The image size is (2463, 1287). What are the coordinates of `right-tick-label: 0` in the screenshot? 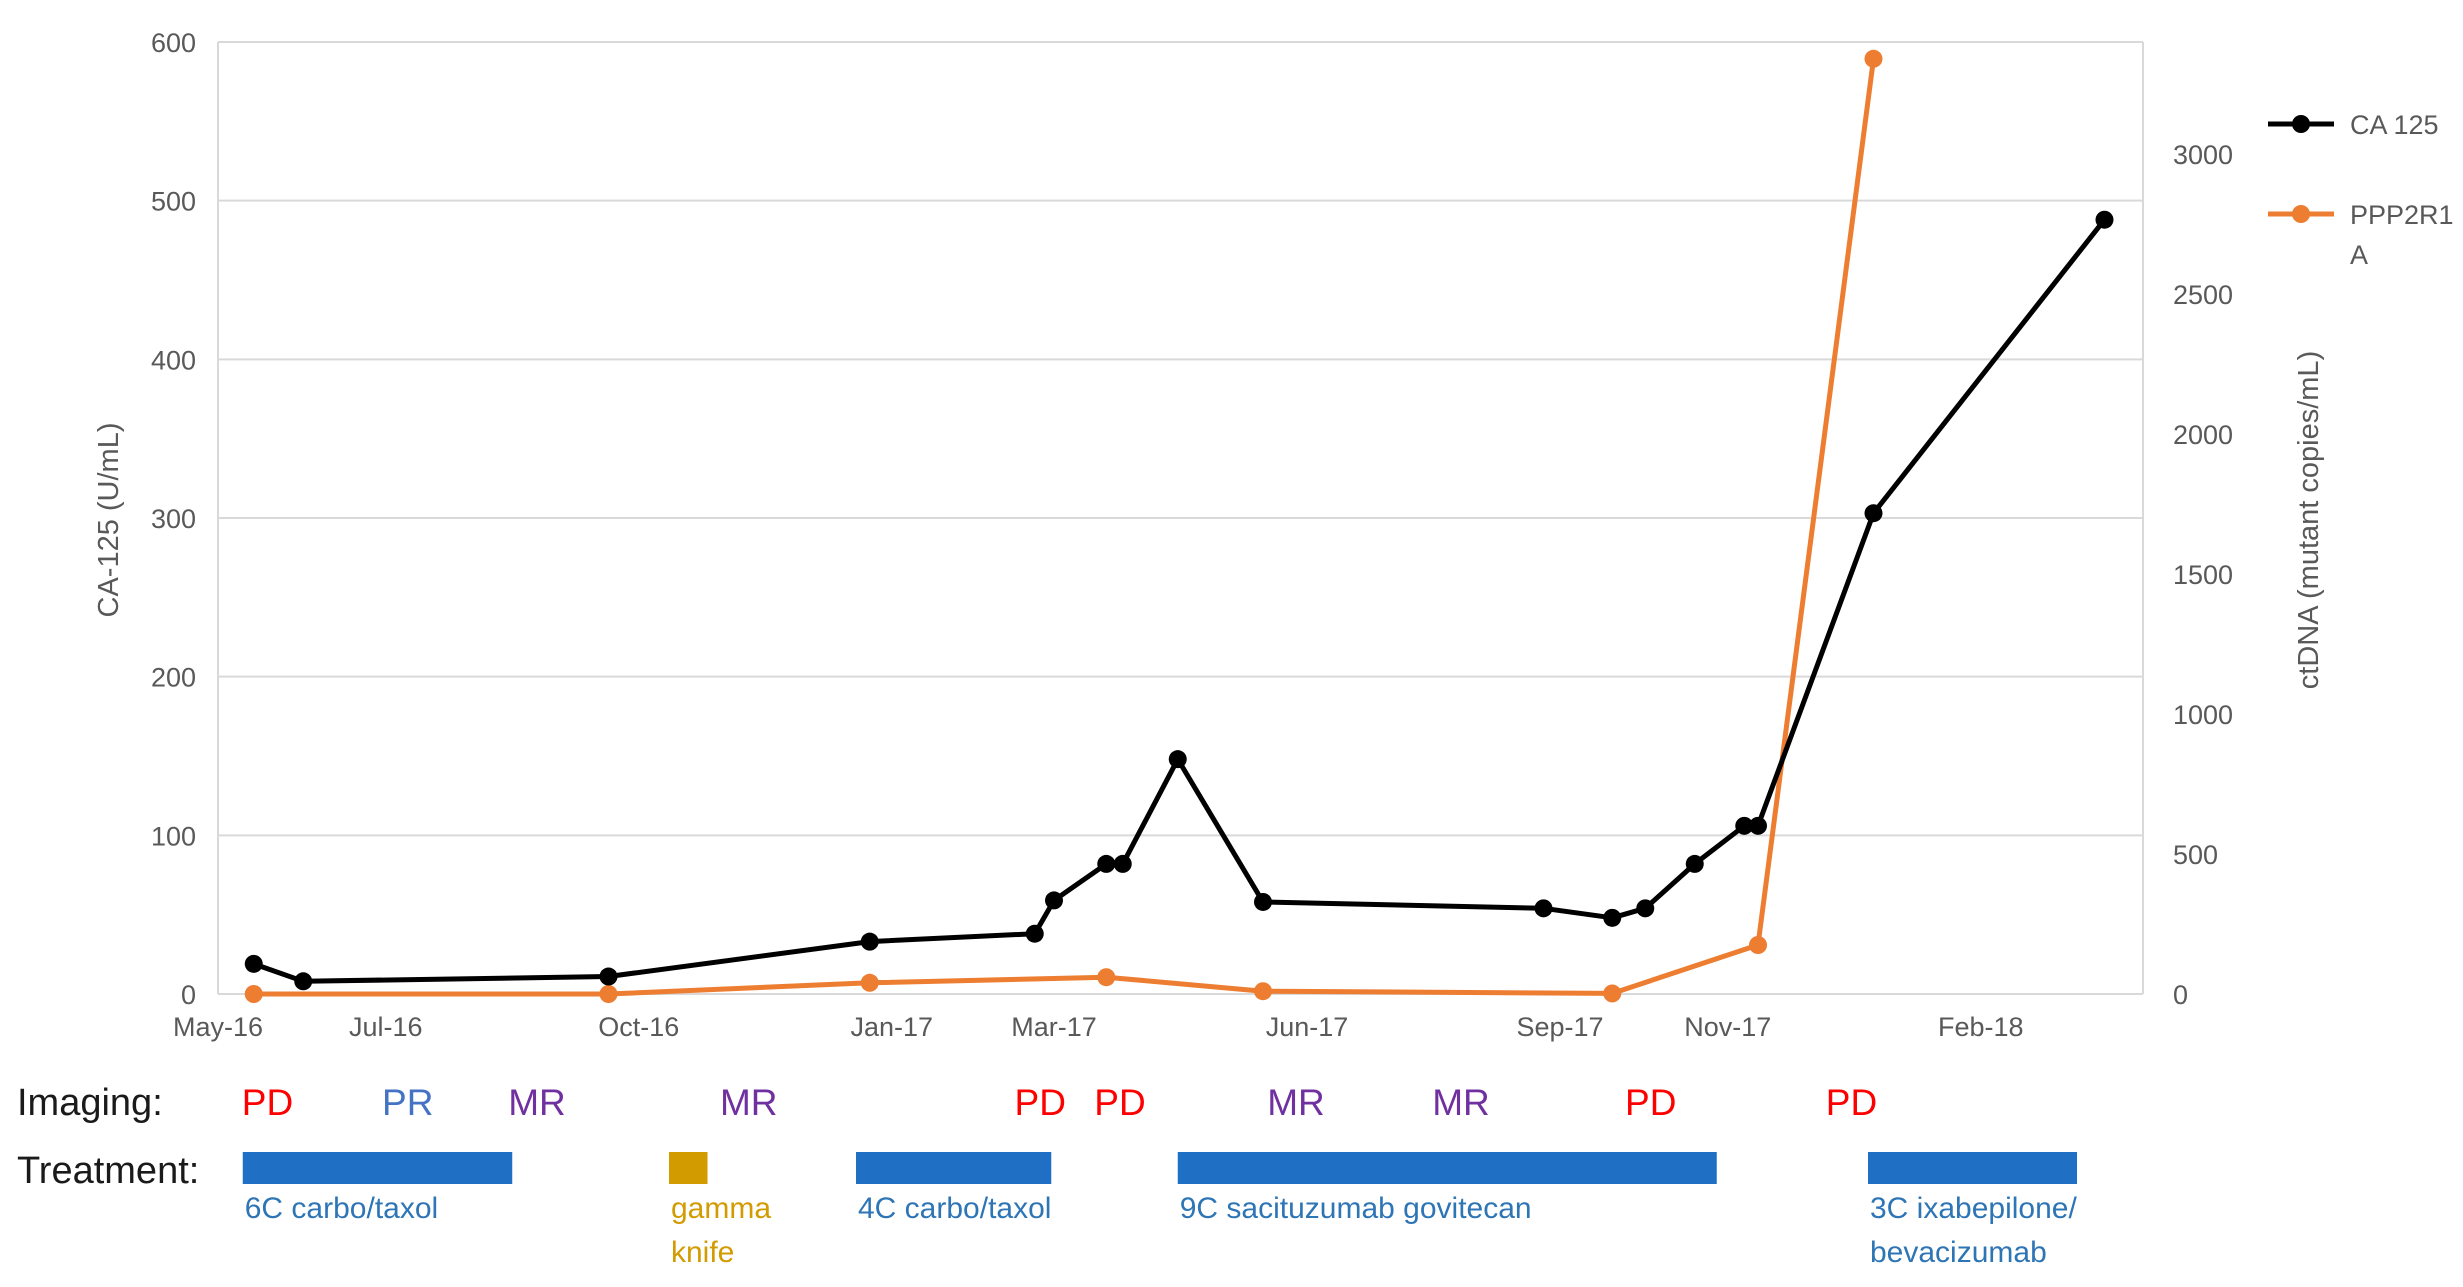 It's located at (2180, 995).